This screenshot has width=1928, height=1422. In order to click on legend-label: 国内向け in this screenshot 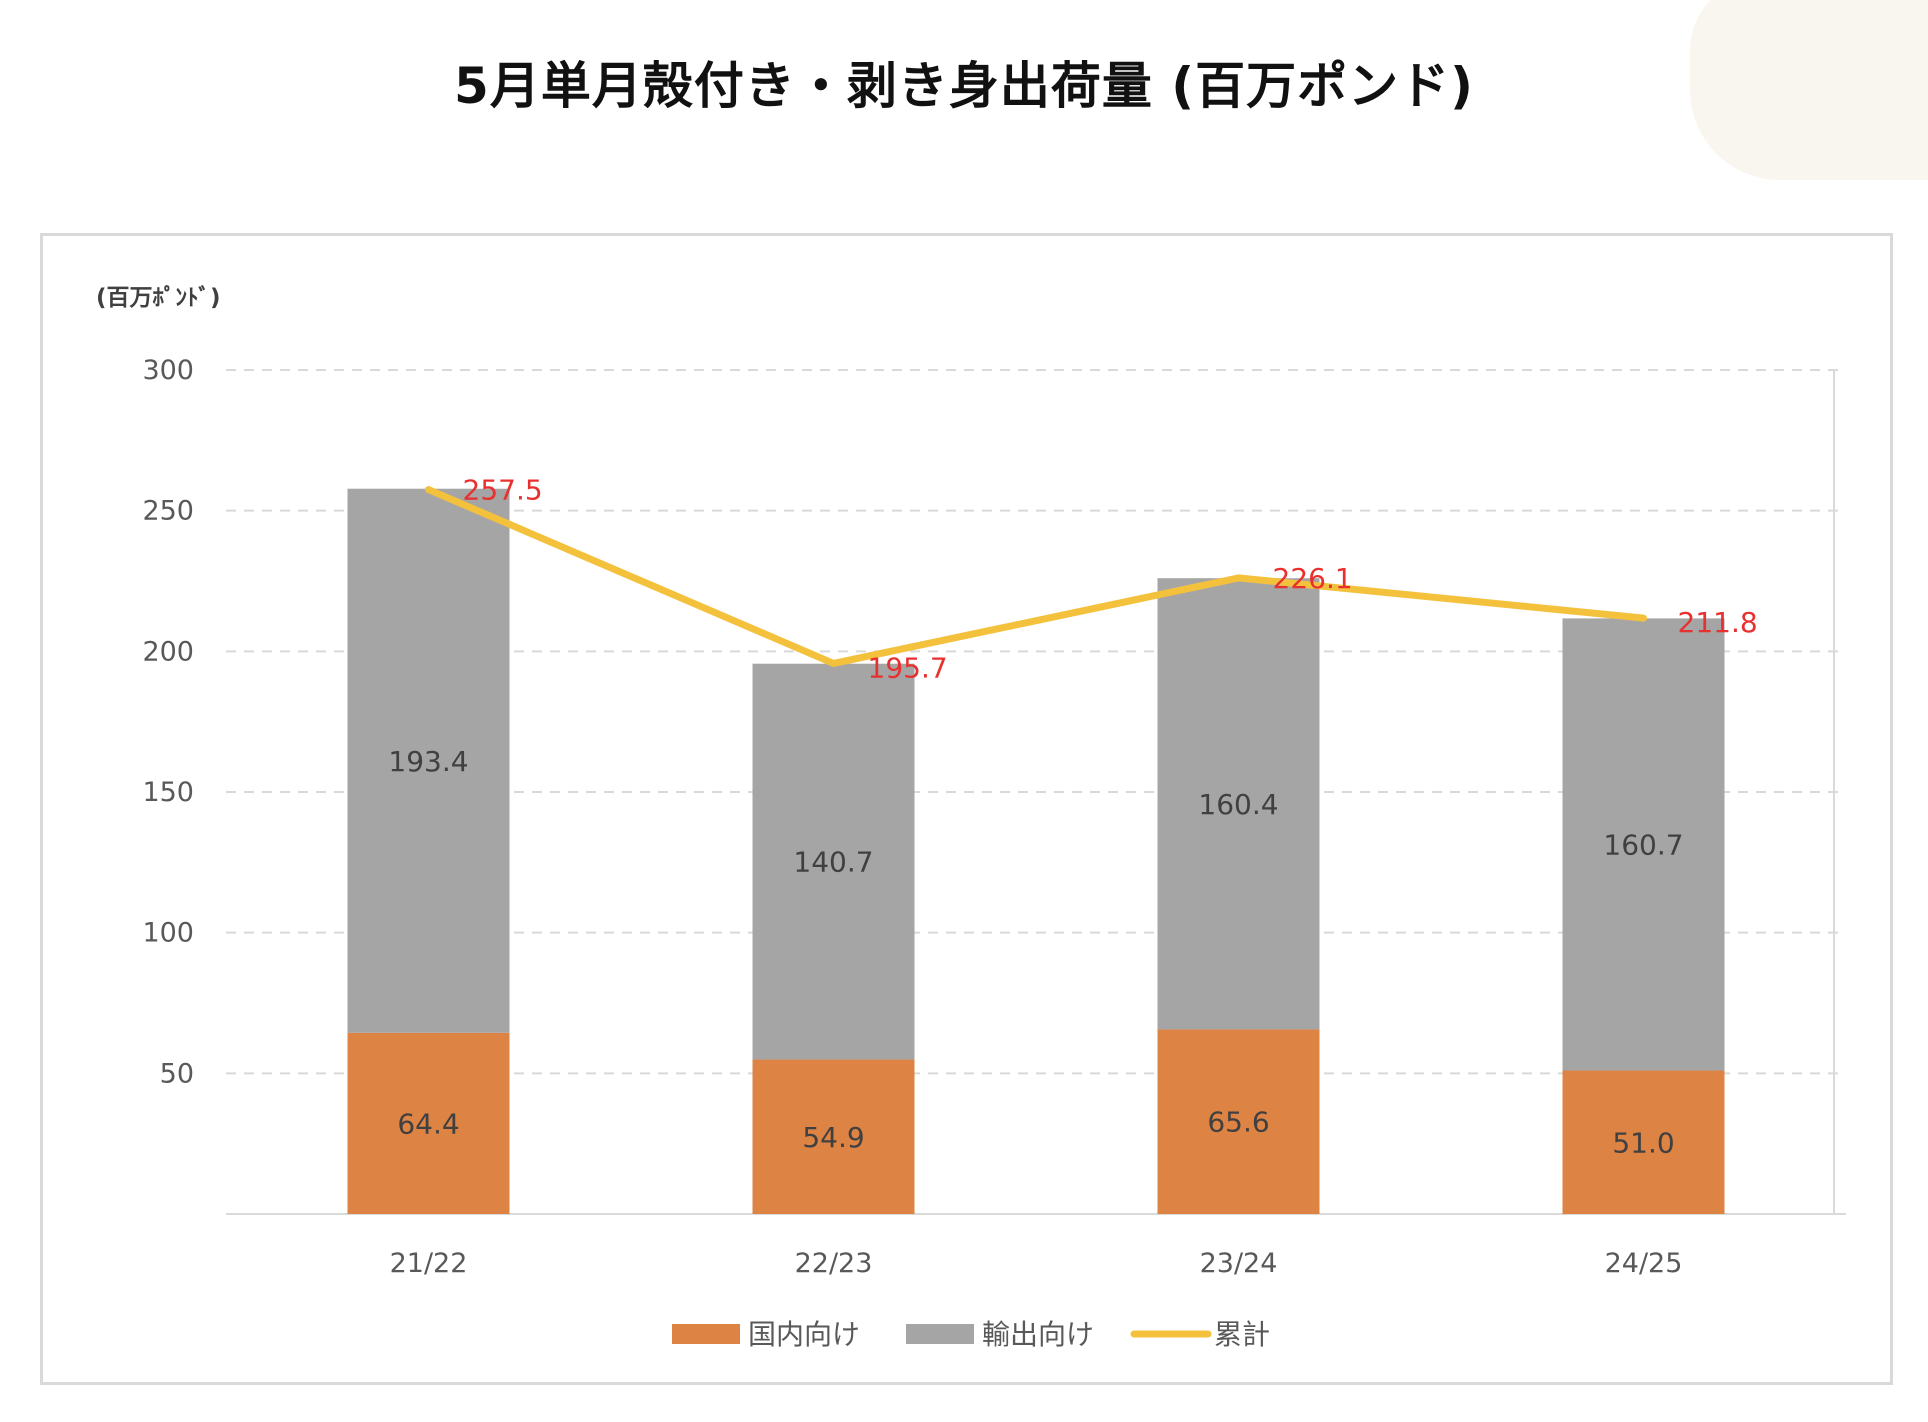, I will do `click(804, 1334)`.